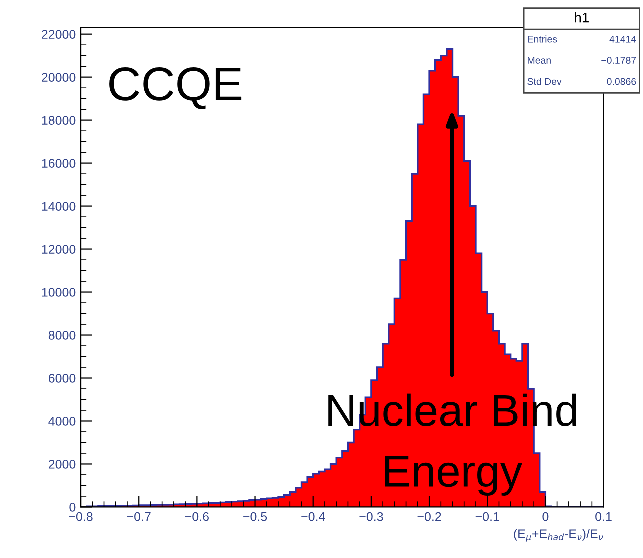 The height and width of the screenshot is (558, 643). I want to click on x-tick-label: 0.1, so click(604, 517).